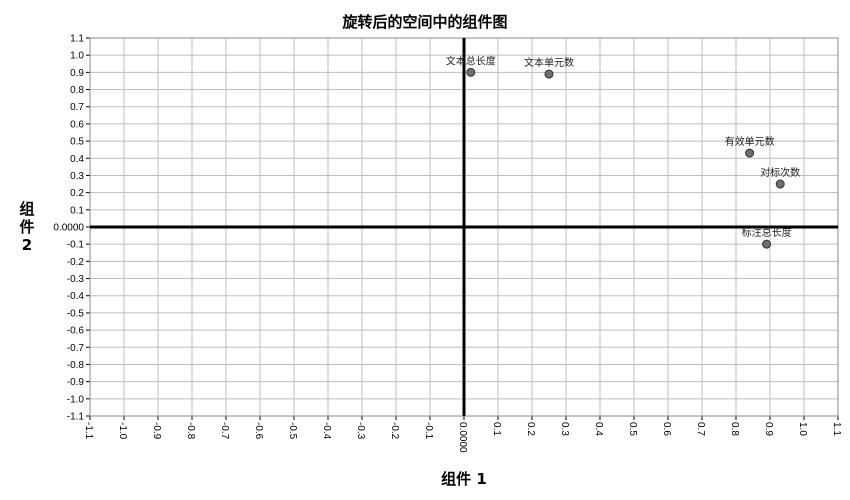 The image size is (850, 500). What do you see at coordinates (258, 431) in the screenshot?
I see `x-tick-label: -0.6` at bounding box center [258, 431].